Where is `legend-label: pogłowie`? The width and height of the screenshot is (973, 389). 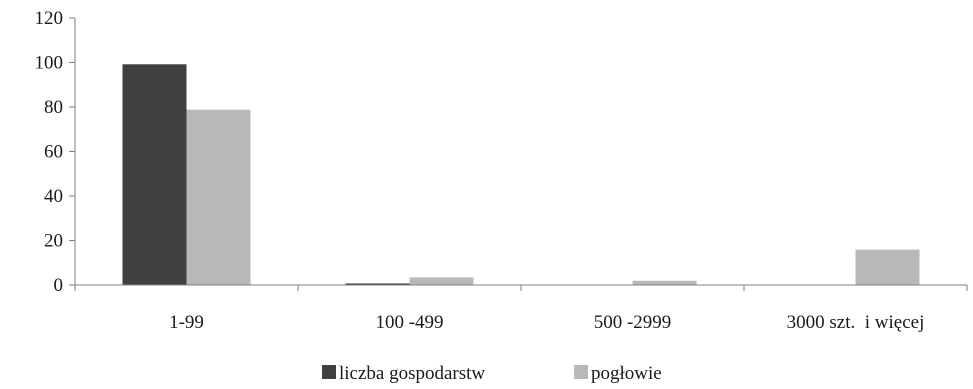
legend-label: pogłowie is located at coordinates (626, 373).